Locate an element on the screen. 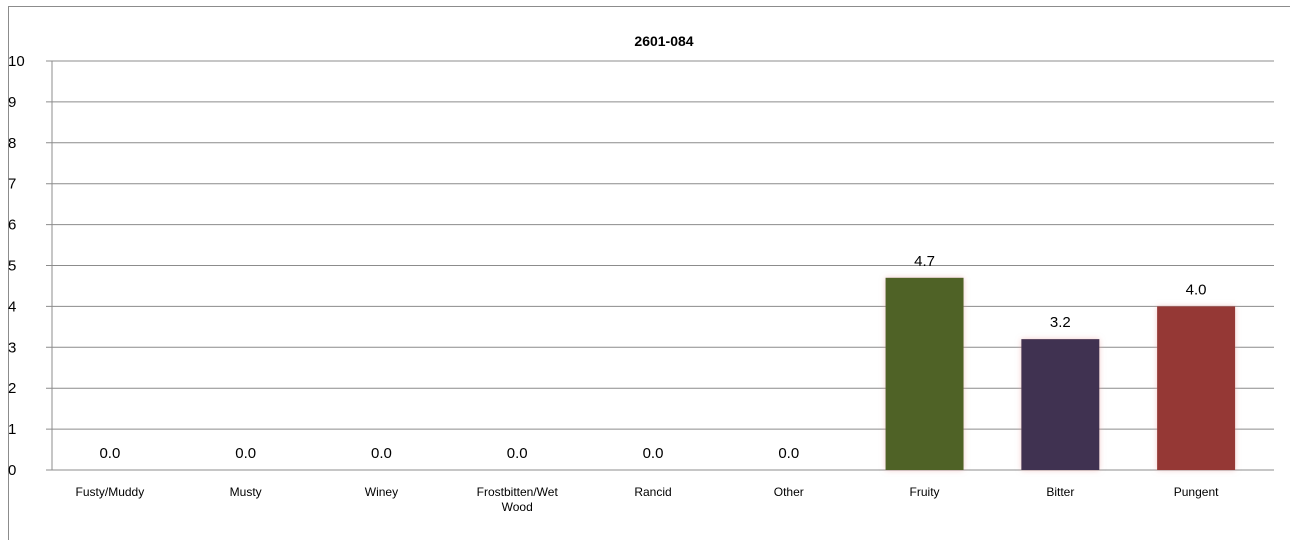 This screenshot has height=540, width=1291. y-tick-label: 7 is located at coordinates (12, 184).